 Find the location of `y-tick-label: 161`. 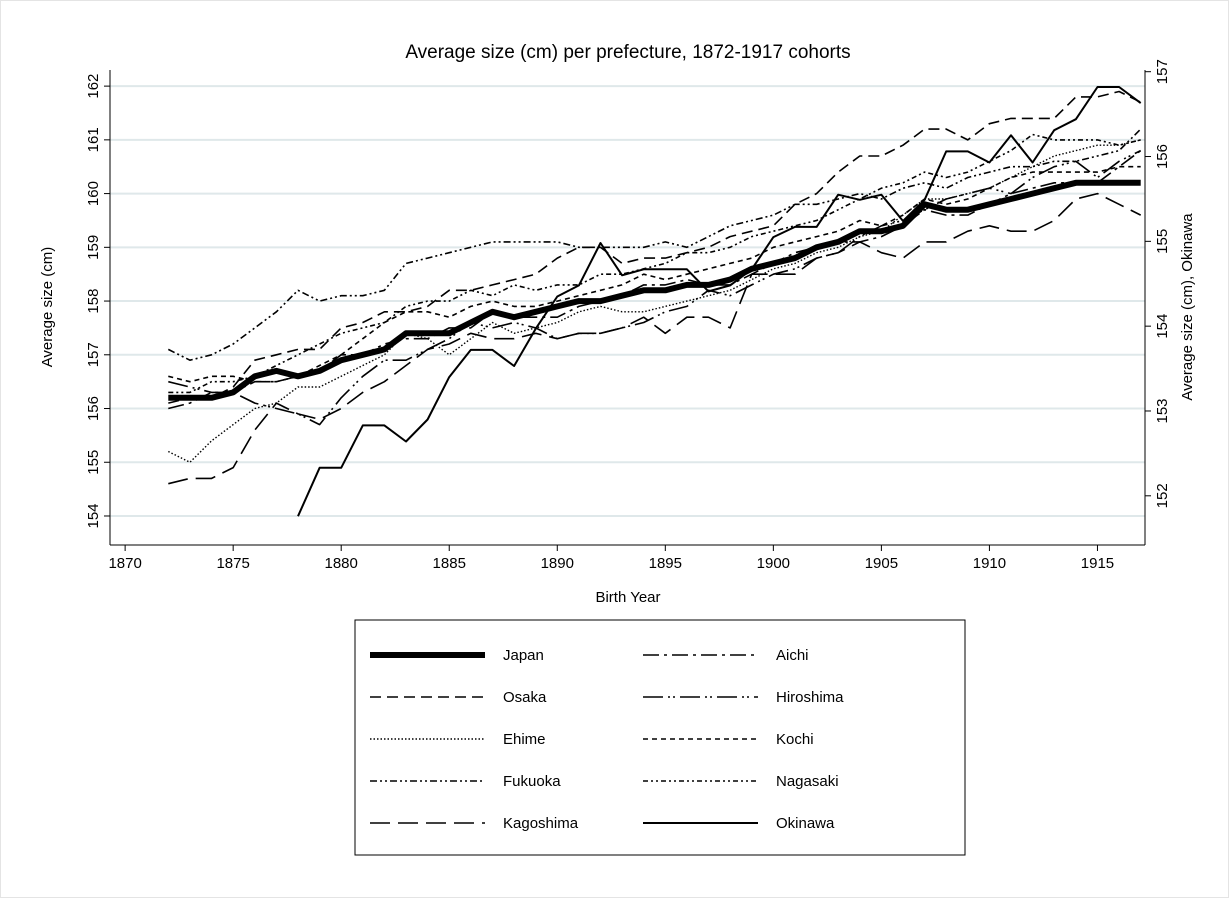

y-tick-label: 161 is located at coordinates (93, 139).